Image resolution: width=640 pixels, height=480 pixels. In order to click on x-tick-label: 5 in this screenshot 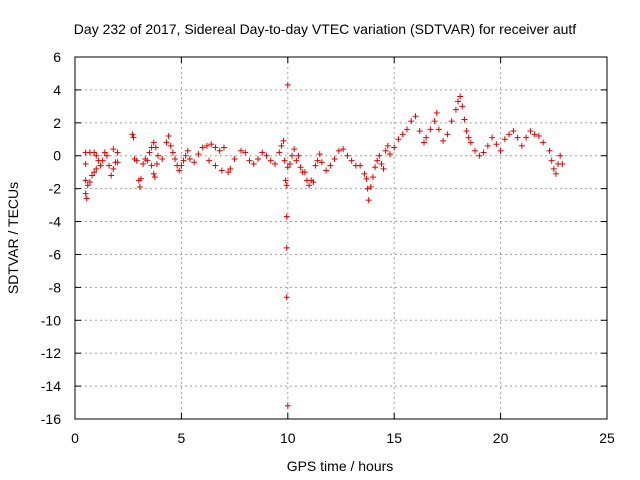, I will do `click(182, 438)`.